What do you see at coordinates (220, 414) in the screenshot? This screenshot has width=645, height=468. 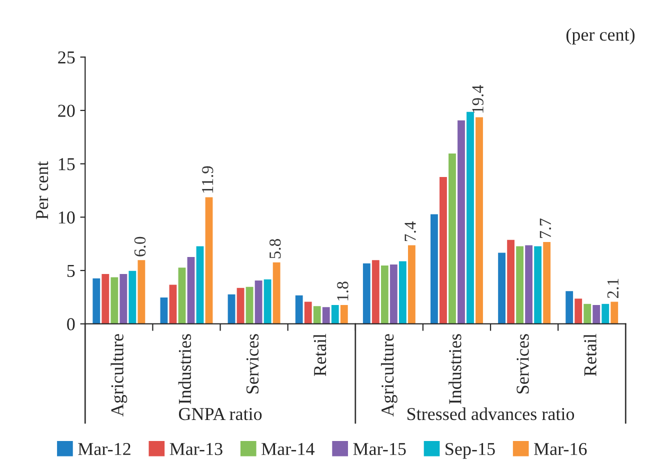 I see `text: GNPA ratio` at bounding box center [220, 414].